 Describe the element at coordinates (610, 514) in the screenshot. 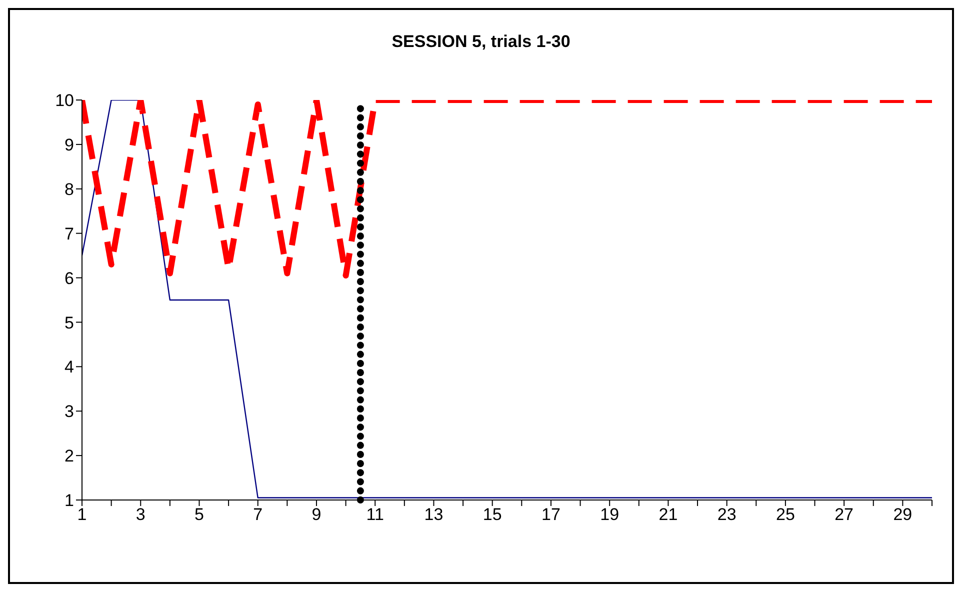

I see `x-tick-label: 19` at that location.